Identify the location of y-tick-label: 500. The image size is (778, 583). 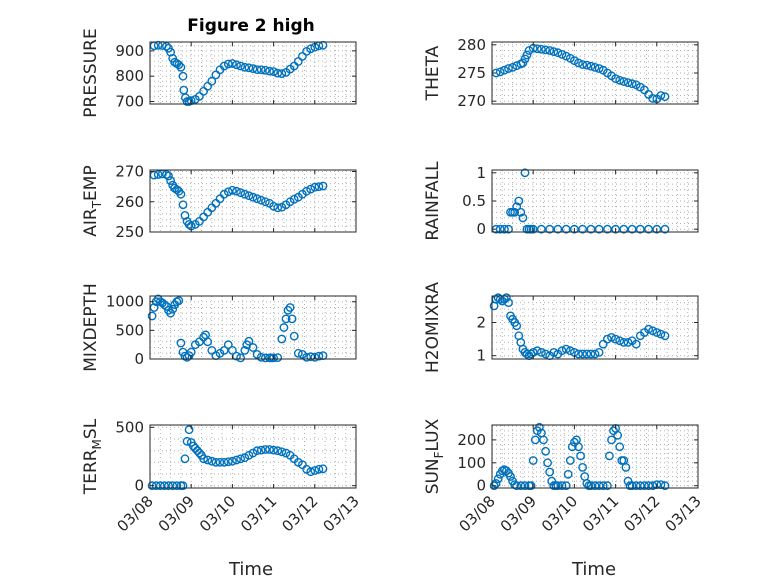
(129, 330).